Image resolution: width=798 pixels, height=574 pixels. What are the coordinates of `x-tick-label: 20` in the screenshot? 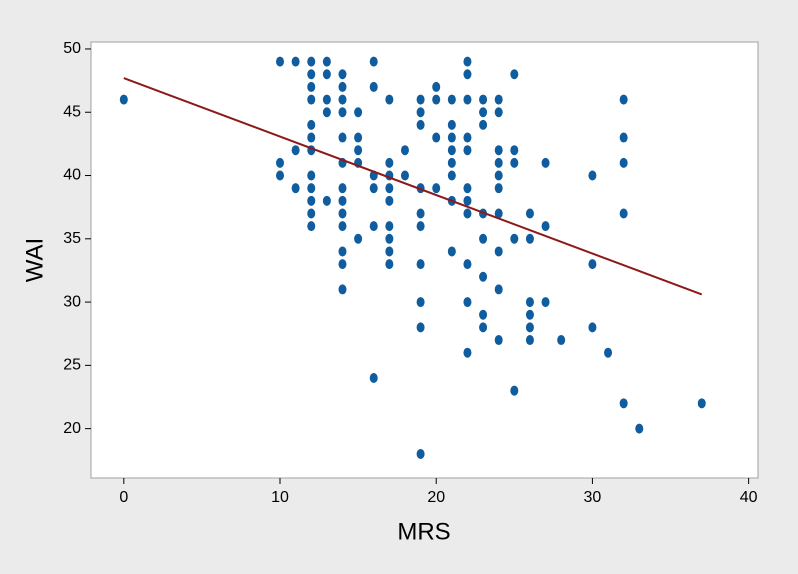 It's located at (436, 497).